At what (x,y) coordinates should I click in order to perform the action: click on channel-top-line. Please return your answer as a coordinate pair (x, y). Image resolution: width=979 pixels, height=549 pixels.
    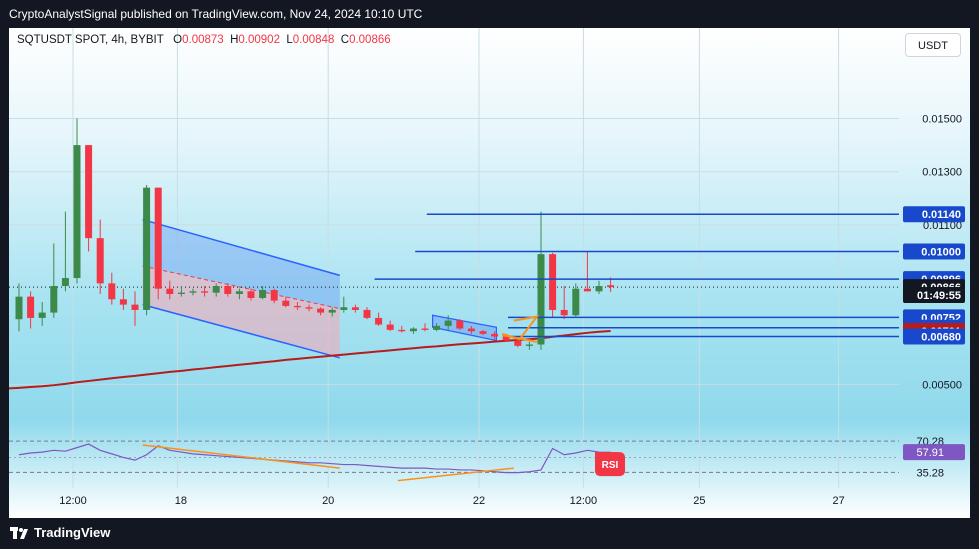
    Looking at the image, I should click on (241, 247).